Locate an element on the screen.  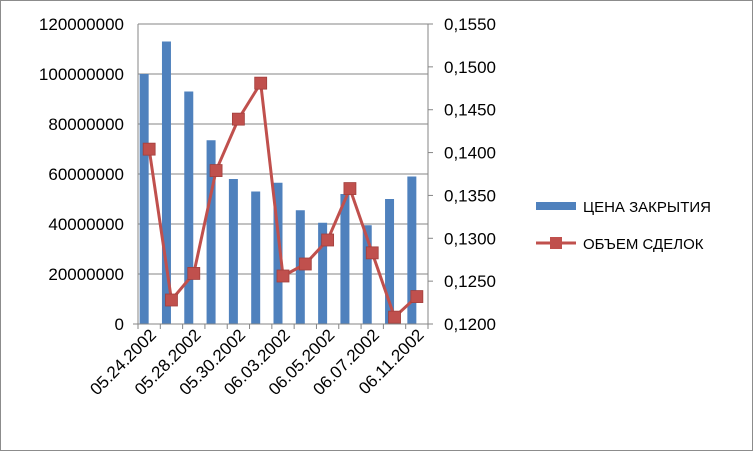
legend-label-bar: ЦЕНА ЗАКРЫТИЯ is located at coordinates (647, 207).